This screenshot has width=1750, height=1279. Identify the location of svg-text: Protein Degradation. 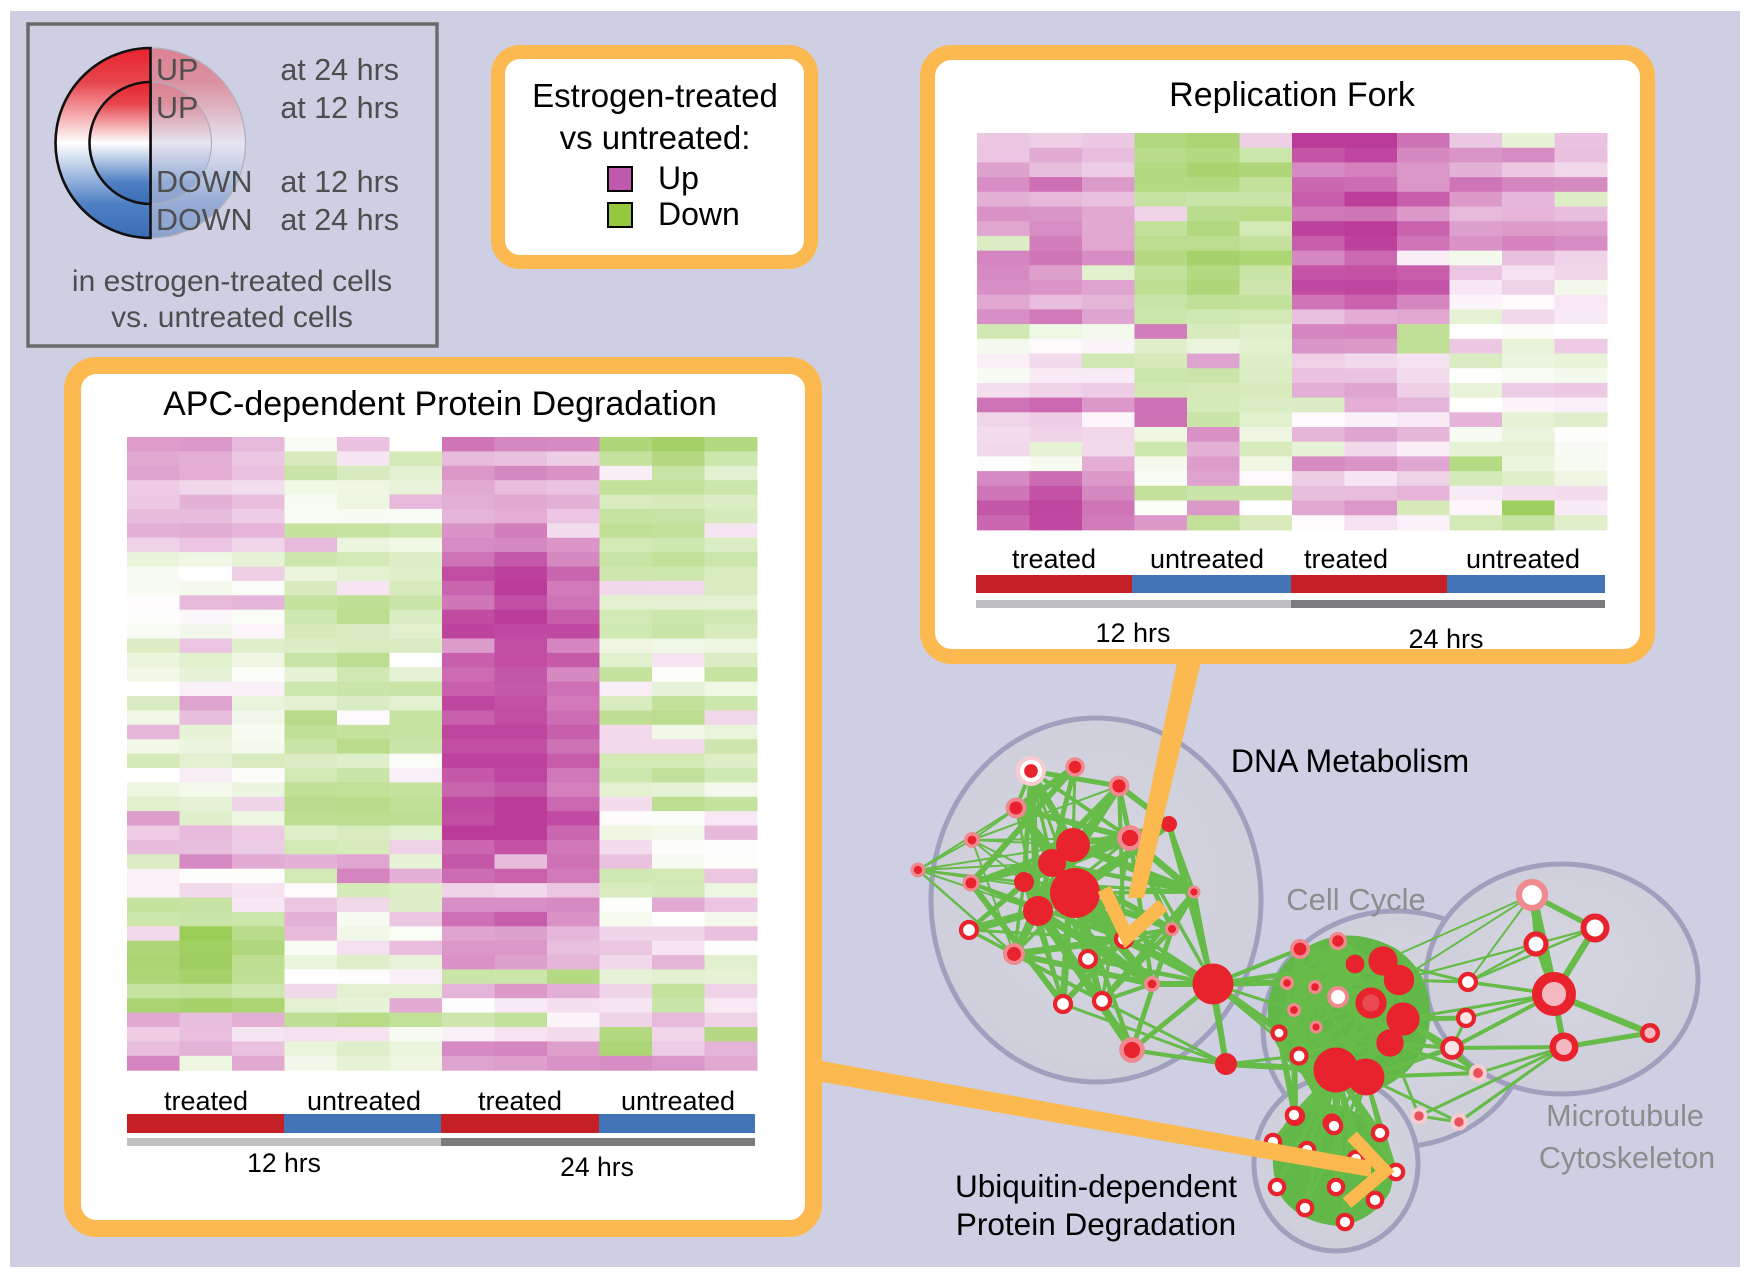
(1096, 1224).